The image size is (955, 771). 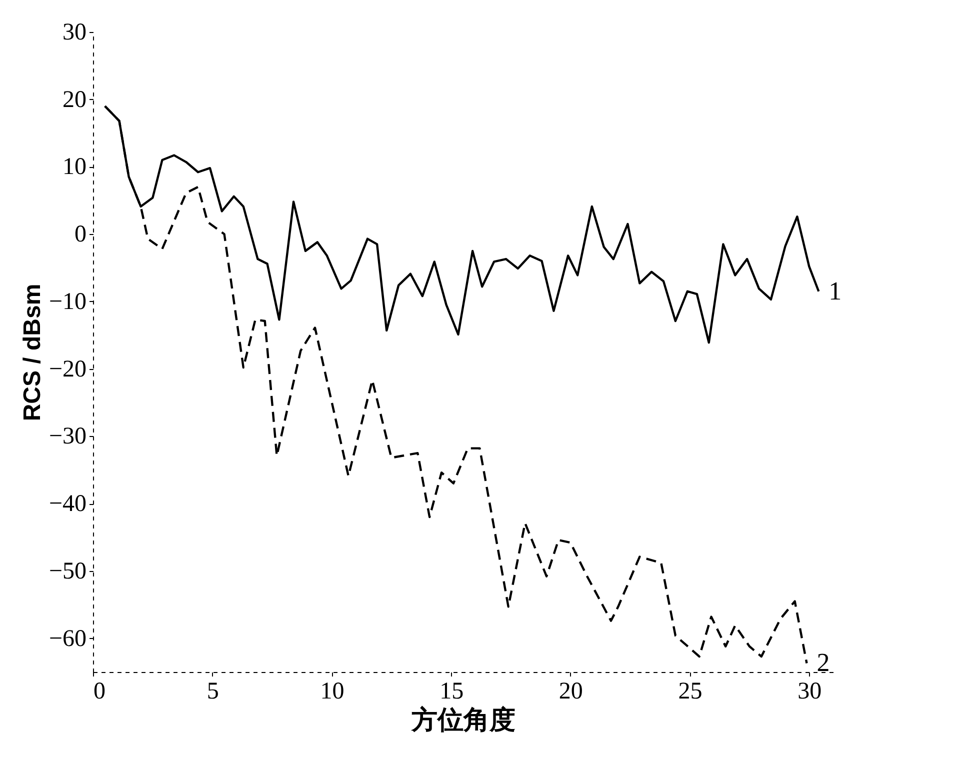 What do you see at coordinates (67, 437) in the screenshot?
I see `y-tick-label: −30` at bounding box center [67, 437].